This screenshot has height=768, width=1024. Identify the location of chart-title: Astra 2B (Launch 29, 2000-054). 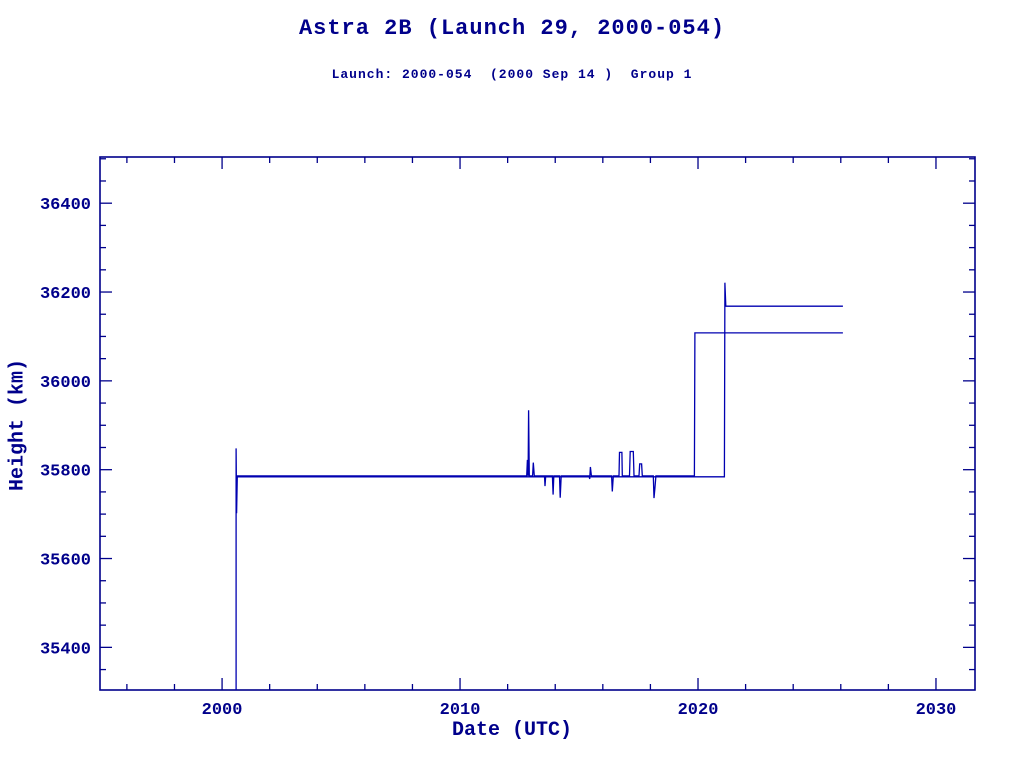
(512, 28).